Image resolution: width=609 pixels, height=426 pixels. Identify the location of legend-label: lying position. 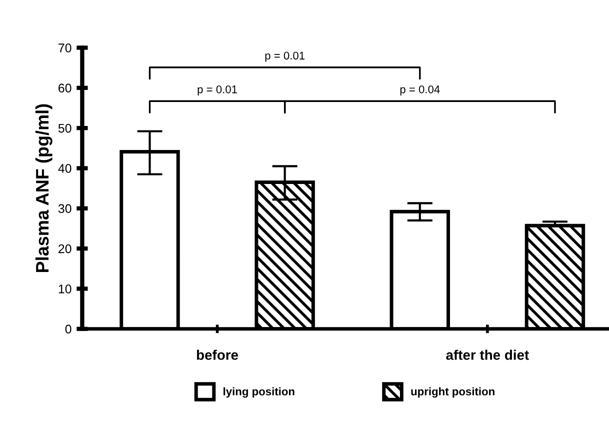
(259, 392).